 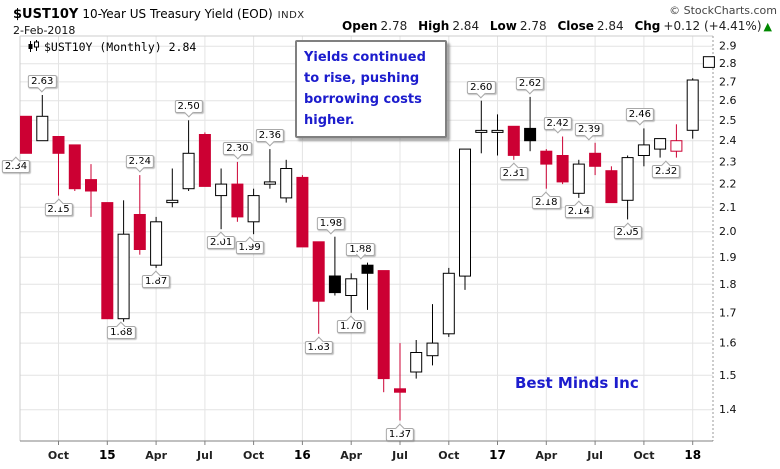 What do you see at coordinates (767, 26) in the screenshot?
I see `up-arrow-icon: ▲` at bounding box center [767, 26].